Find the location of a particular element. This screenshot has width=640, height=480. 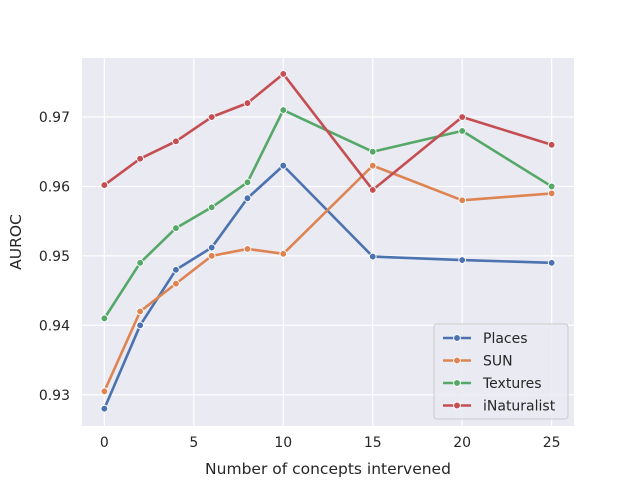

legend-frame is located at coordinates (501, 371).